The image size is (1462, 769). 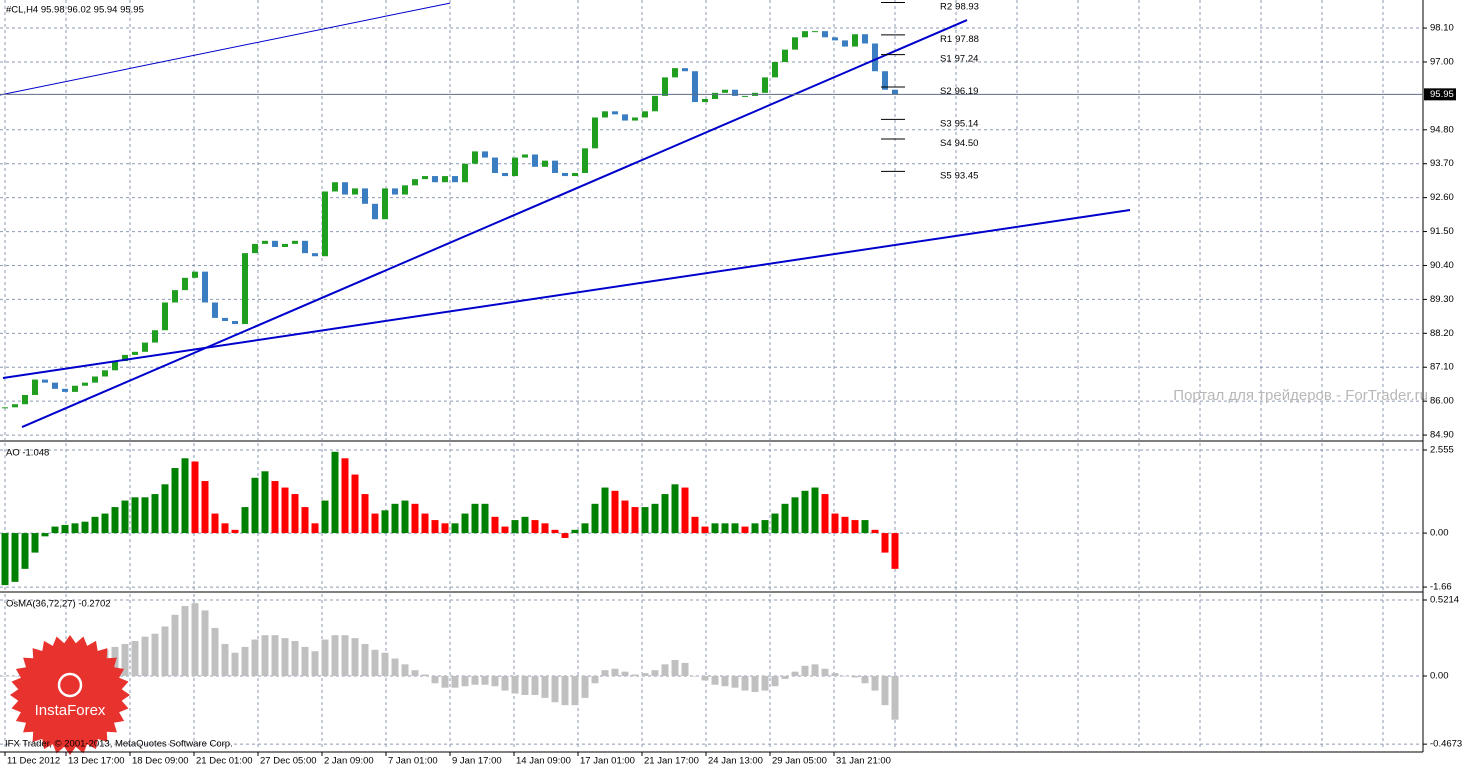 What do you see at coordinates (543, 761) in the screenshot?
I see `x-tick-label: 14 Jan 09:00` at bounding box center [543, 761].